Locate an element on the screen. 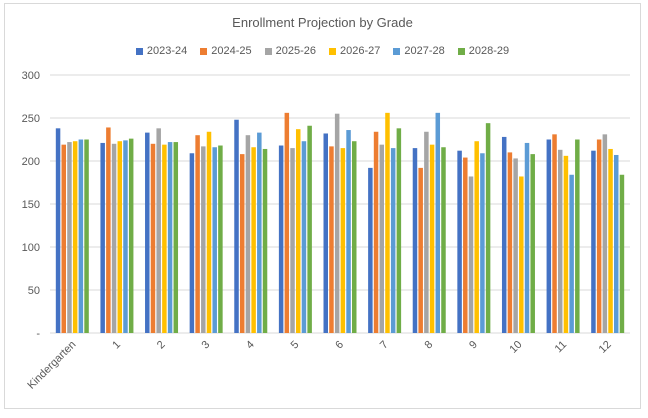 This screenshot has height=418, width=648. legend-item-2025-26: 2025-26 is located at coordinates (290, 51).